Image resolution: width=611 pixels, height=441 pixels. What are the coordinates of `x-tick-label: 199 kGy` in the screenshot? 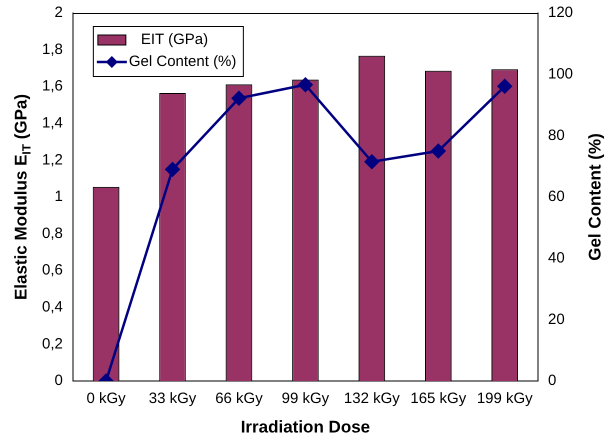 It's located at (505, 399).